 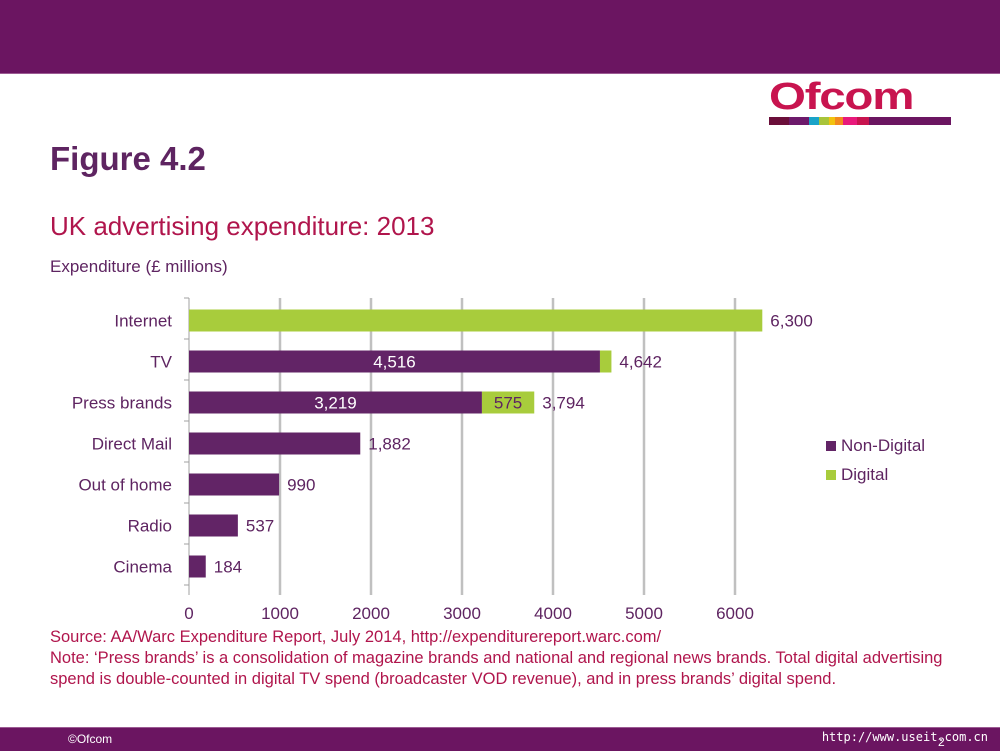 I want to click on bar-inner-label: 3,219, so click(x=335, y=403).